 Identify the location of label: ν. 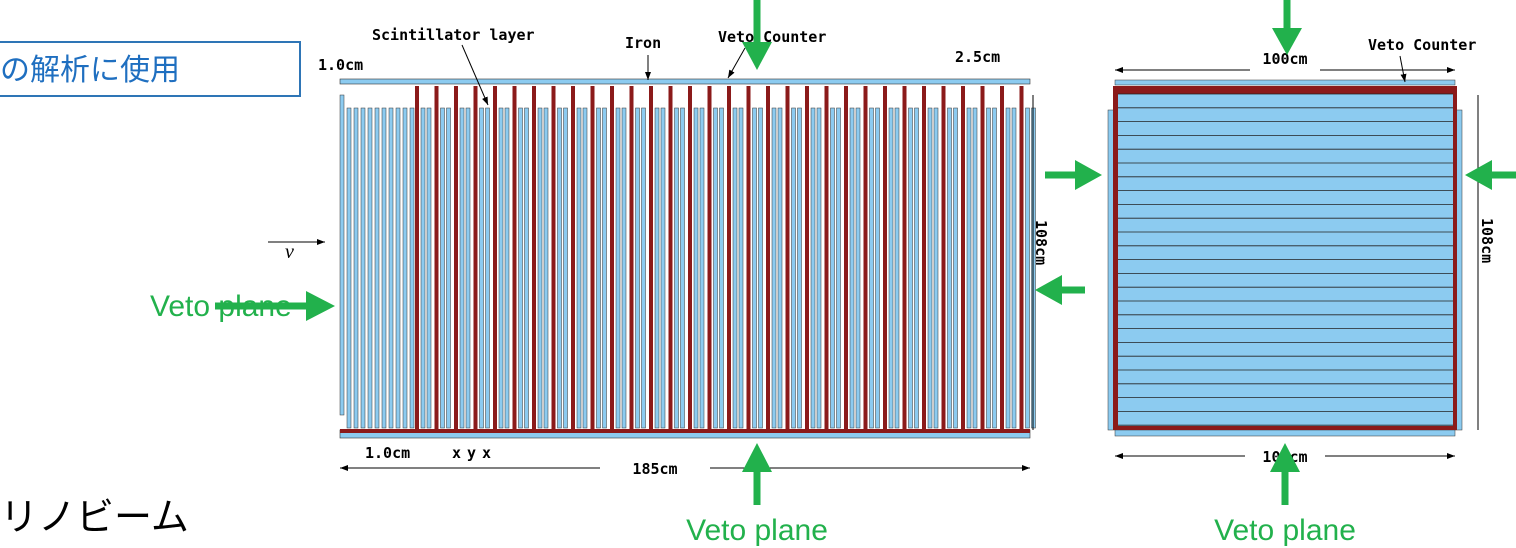
(289, 252).